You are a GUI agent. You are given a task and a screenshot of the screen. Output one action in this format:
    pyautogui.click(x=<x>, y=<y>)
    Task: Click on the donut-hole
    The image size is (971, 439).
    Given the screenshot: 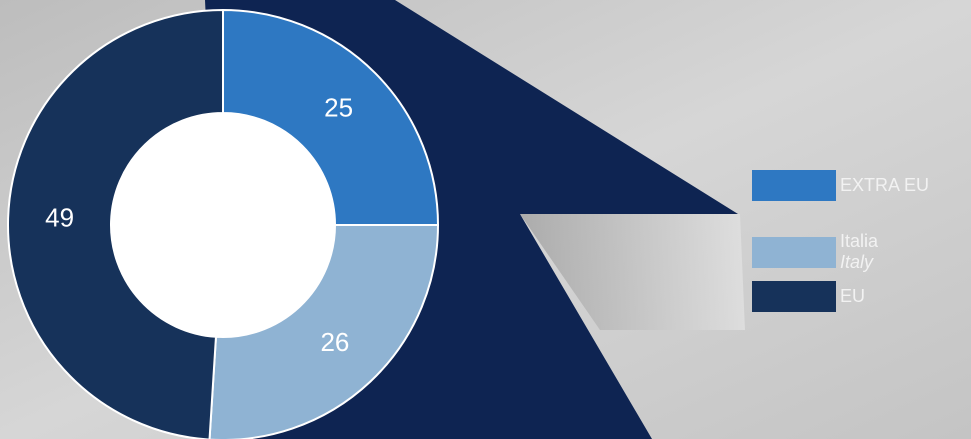 What is the action you would take?
    pyautogui.click(x=223, y=225)
    